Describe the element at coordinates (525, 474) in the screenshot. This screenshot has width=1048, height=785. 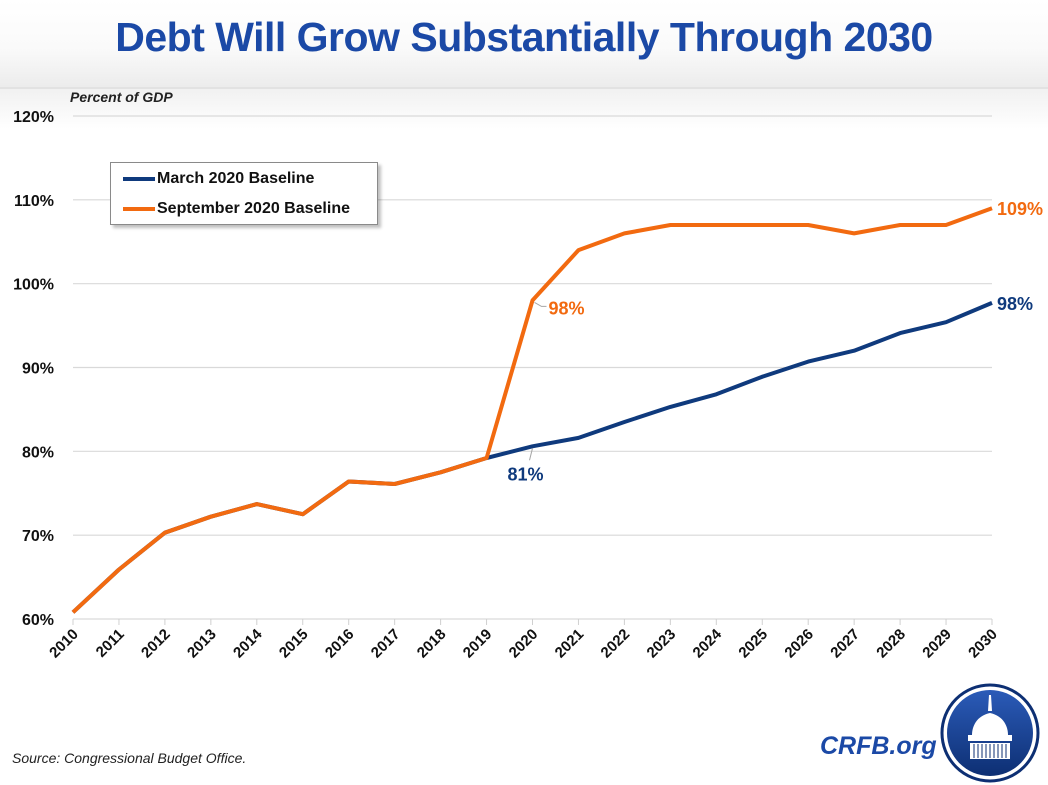
I see `data-label-march-2020: 81%` at that location.